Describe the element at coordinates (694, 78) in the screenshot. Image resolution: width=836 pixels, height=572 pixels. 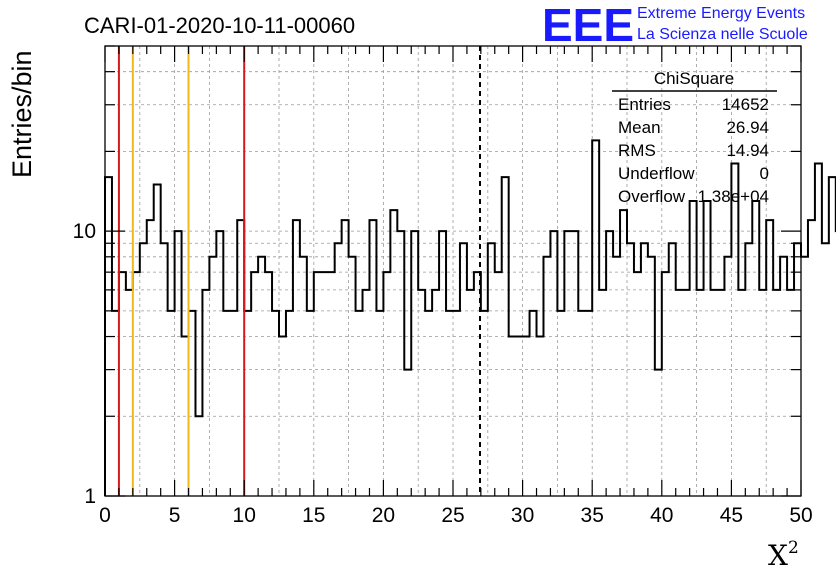
I see `stats-box-title: ChiSquare` at that location.